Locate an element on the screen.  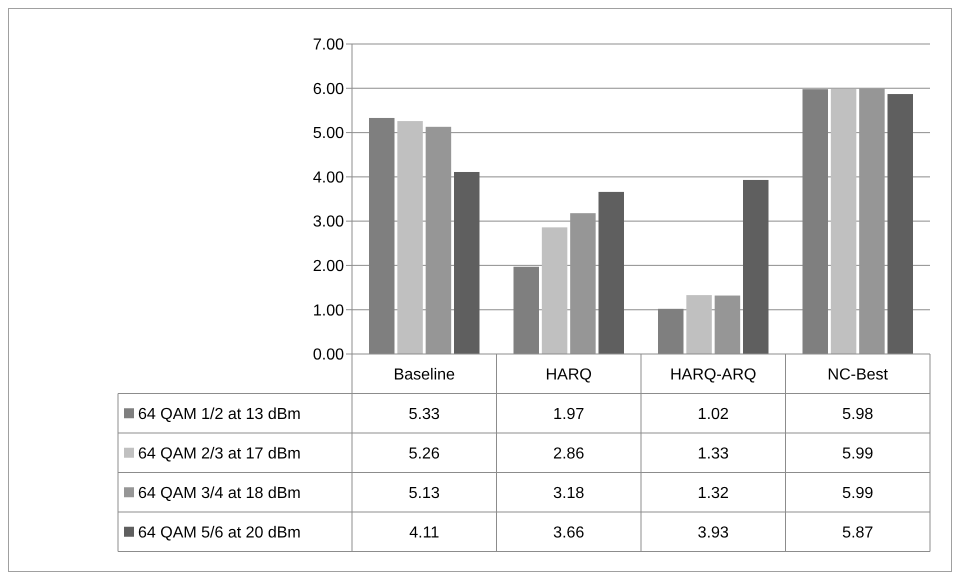
y-tick-label: 3.00 is located at coordinates (328, 222).